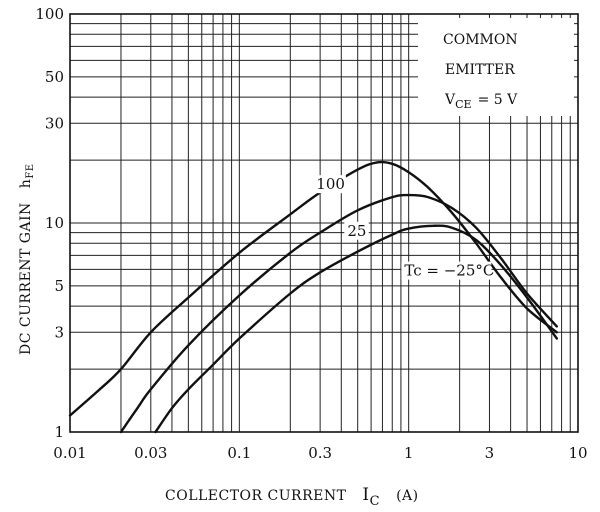 The width and height of the screenshot is (600, 512). I want to click on series-label-2: Tc = −25°C, so click(449, 271).